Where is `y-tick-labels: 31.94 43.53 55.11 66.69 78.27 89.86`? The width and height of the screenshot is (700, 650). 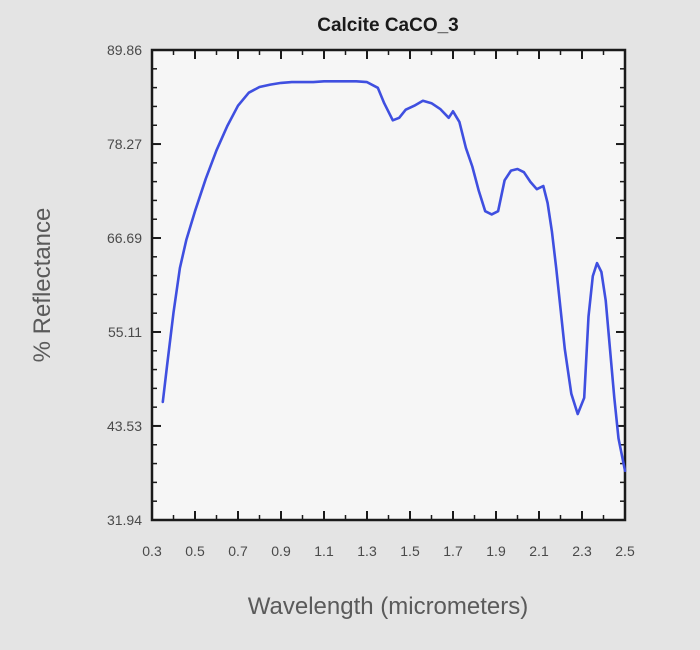
y-tick-labels: 31.94 43.53 55.11 66.69 78.27 89.86 is located at coordinates (124, 285).